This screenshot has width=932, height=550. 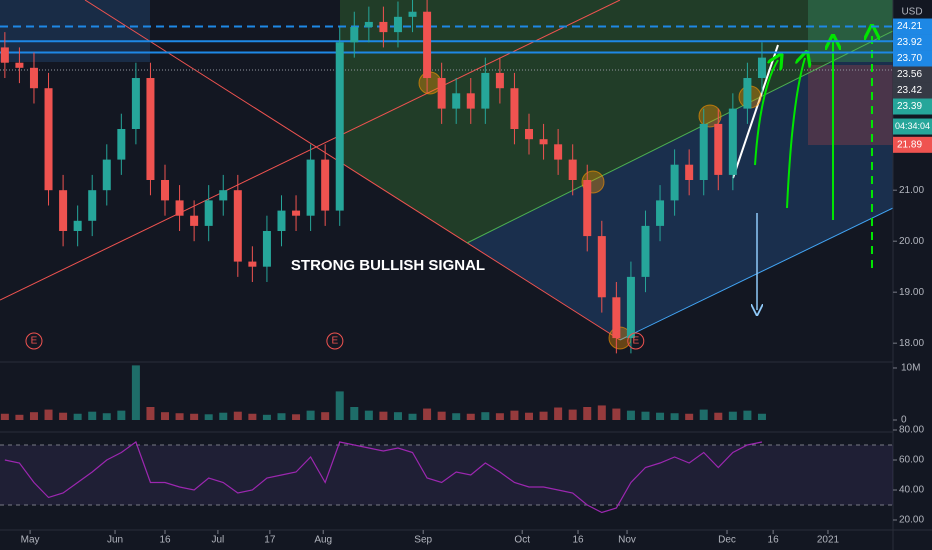 I want to click on y-tick-label: 19.00, so click(x=911, y=292).